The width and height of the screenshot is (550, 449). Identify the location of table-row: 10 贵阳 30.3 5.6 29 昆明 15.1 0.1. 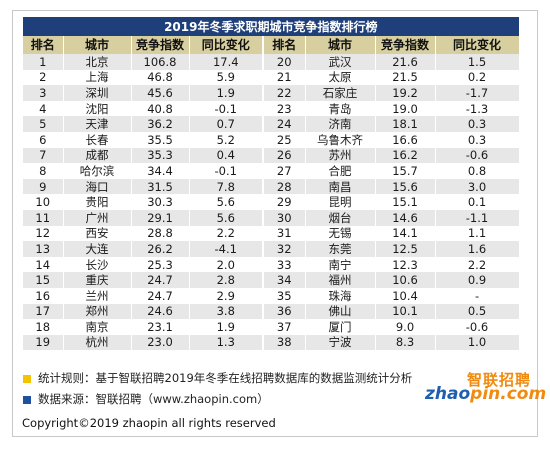
(271, 202).